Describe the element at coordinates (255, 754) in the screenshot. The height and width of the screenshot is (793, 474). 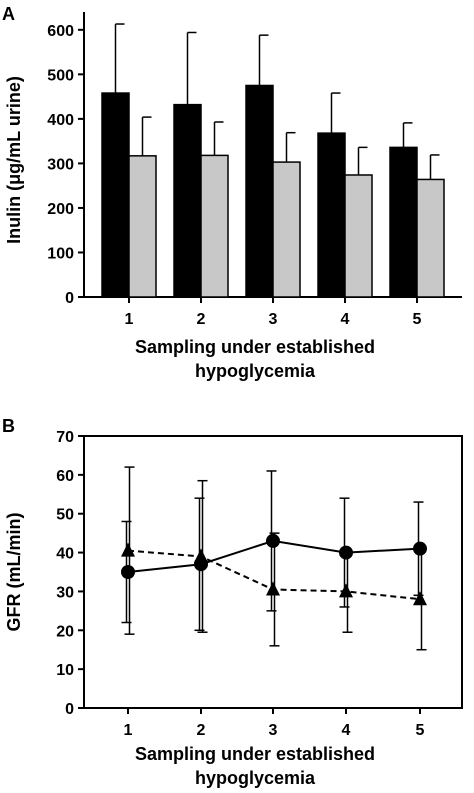
I see `panel-b-x-axis-title-line1: Sampling under established` at that location.